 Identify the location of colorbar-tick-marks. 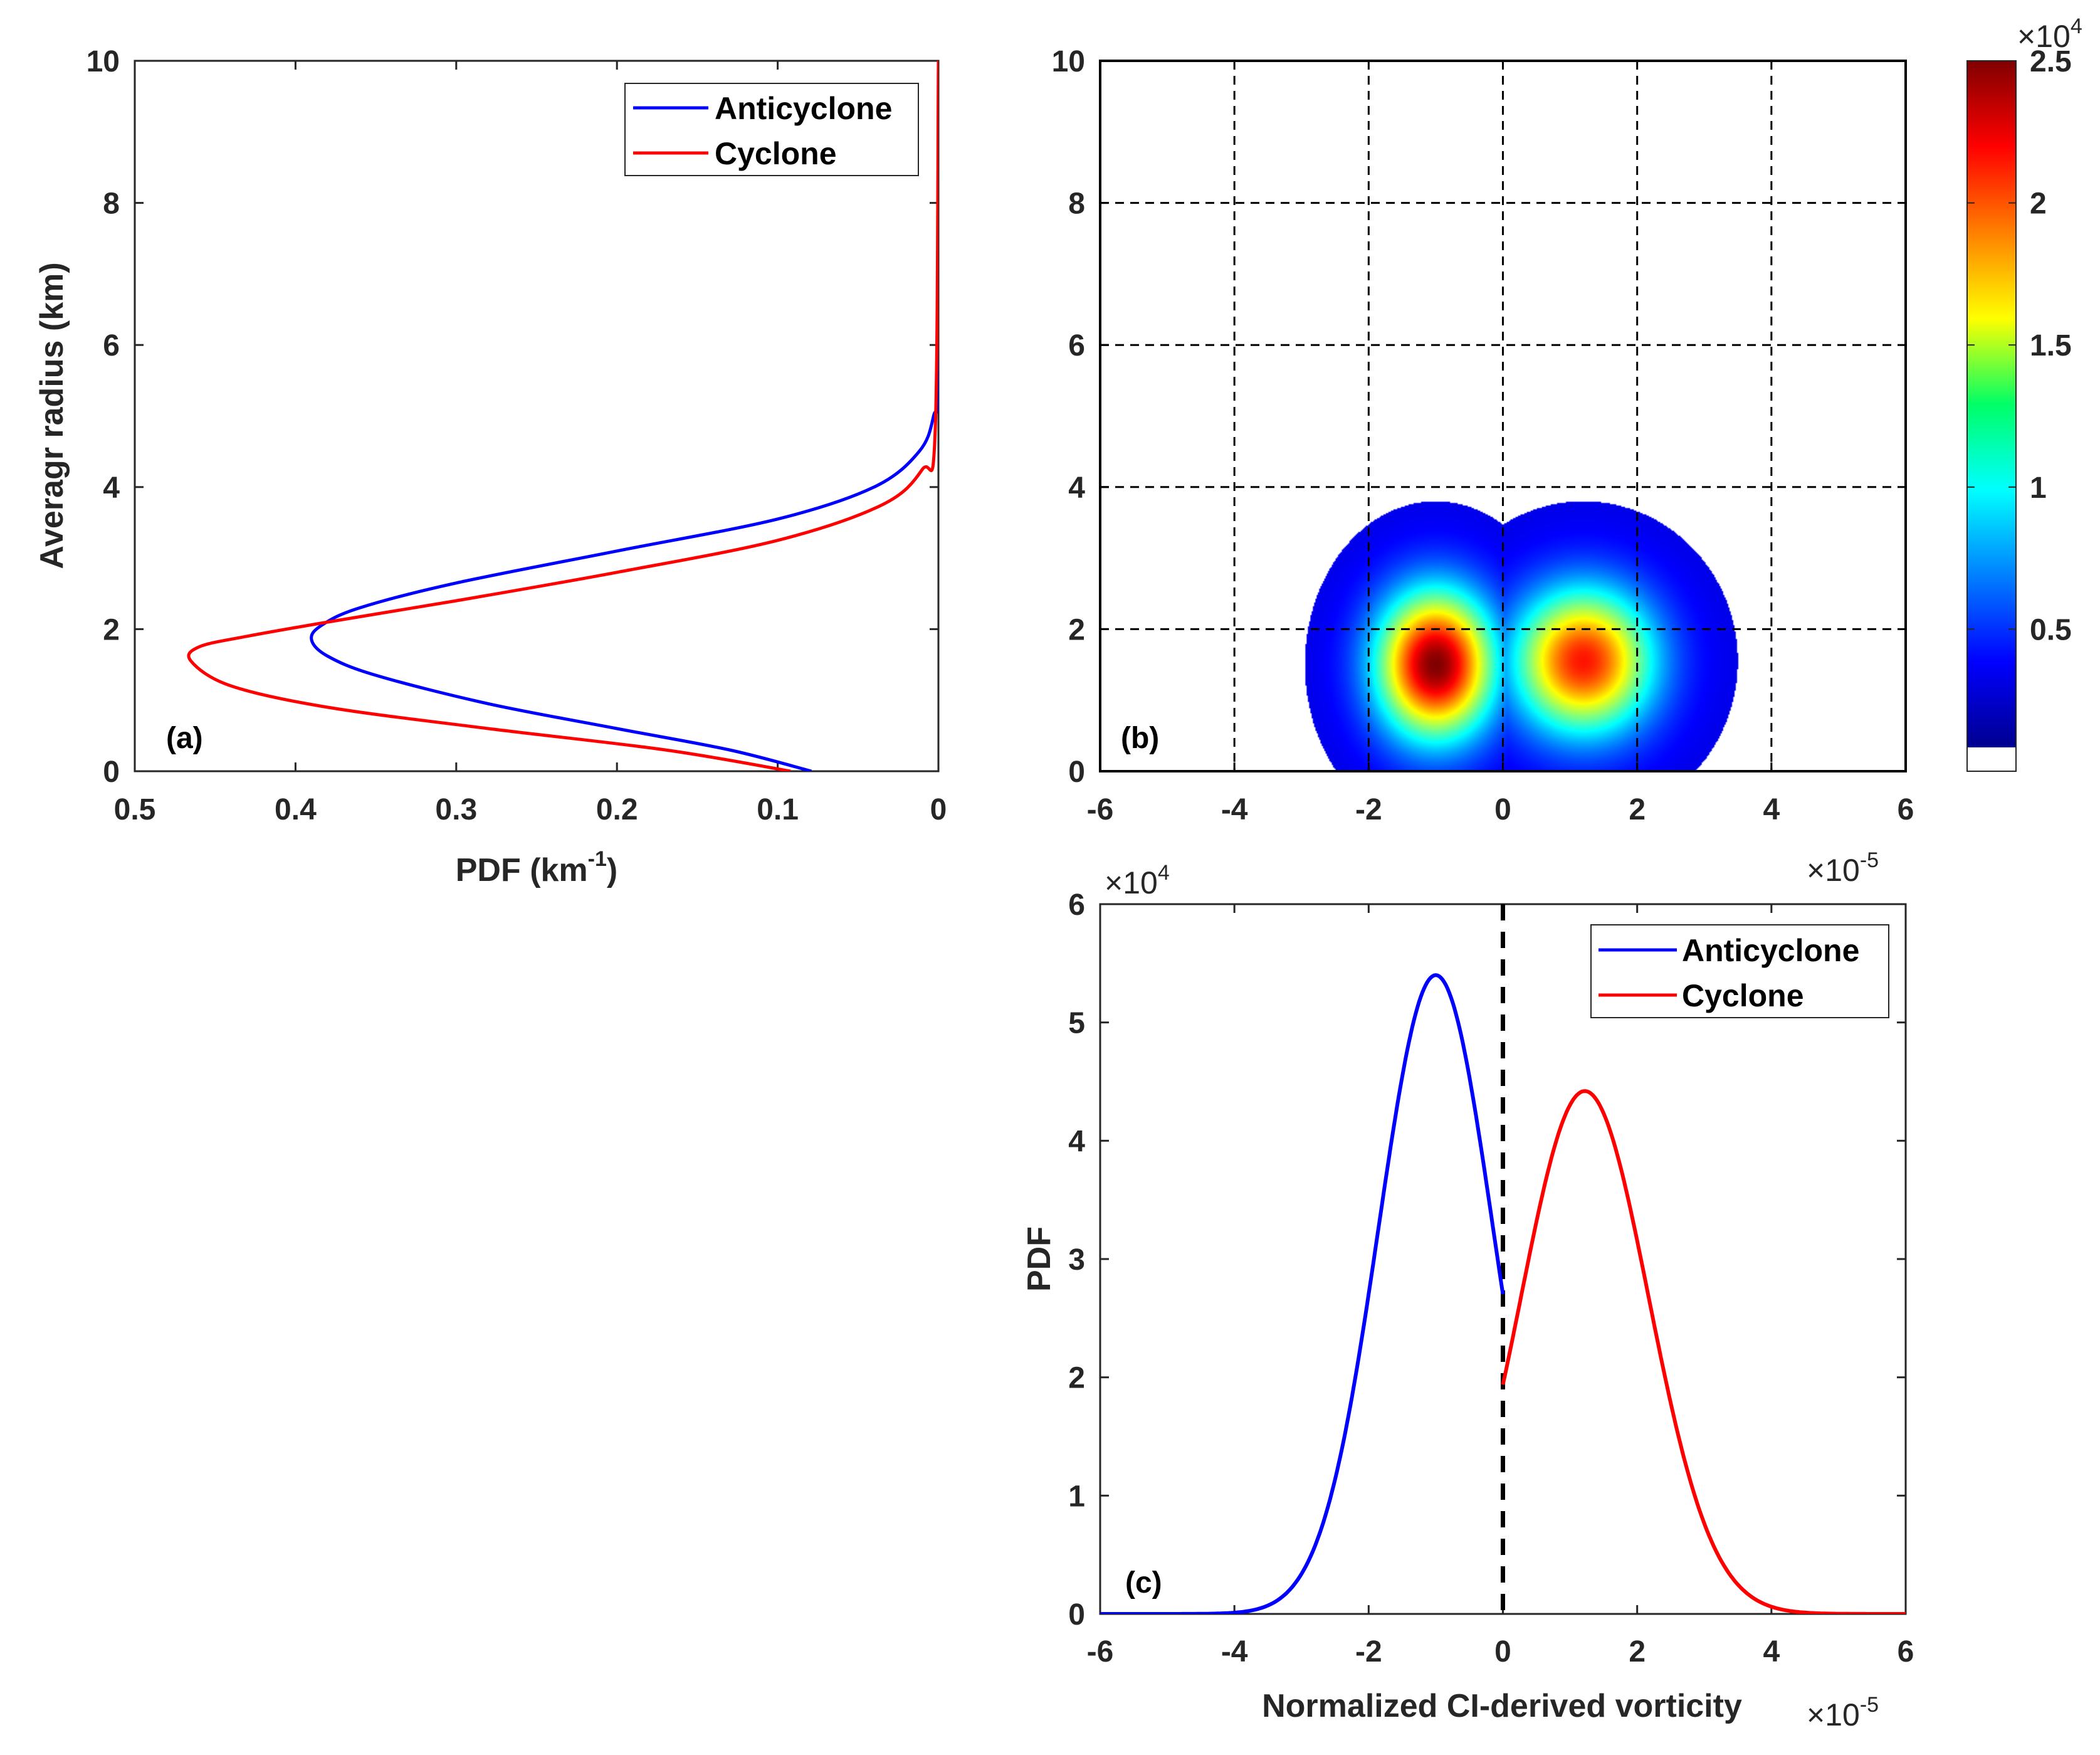
(1992, 345).